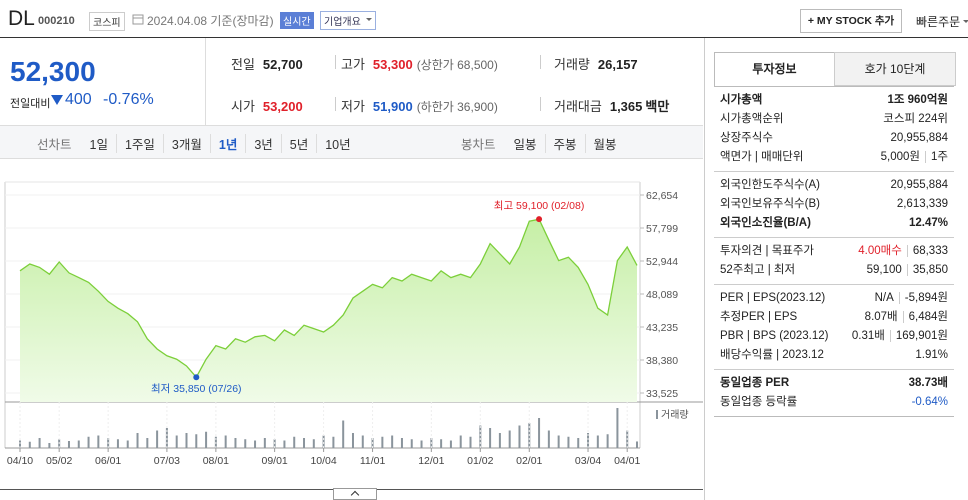 This screenshot has width=968, height=500. I want to click on info-value: 5,000원, so click(900, 157).